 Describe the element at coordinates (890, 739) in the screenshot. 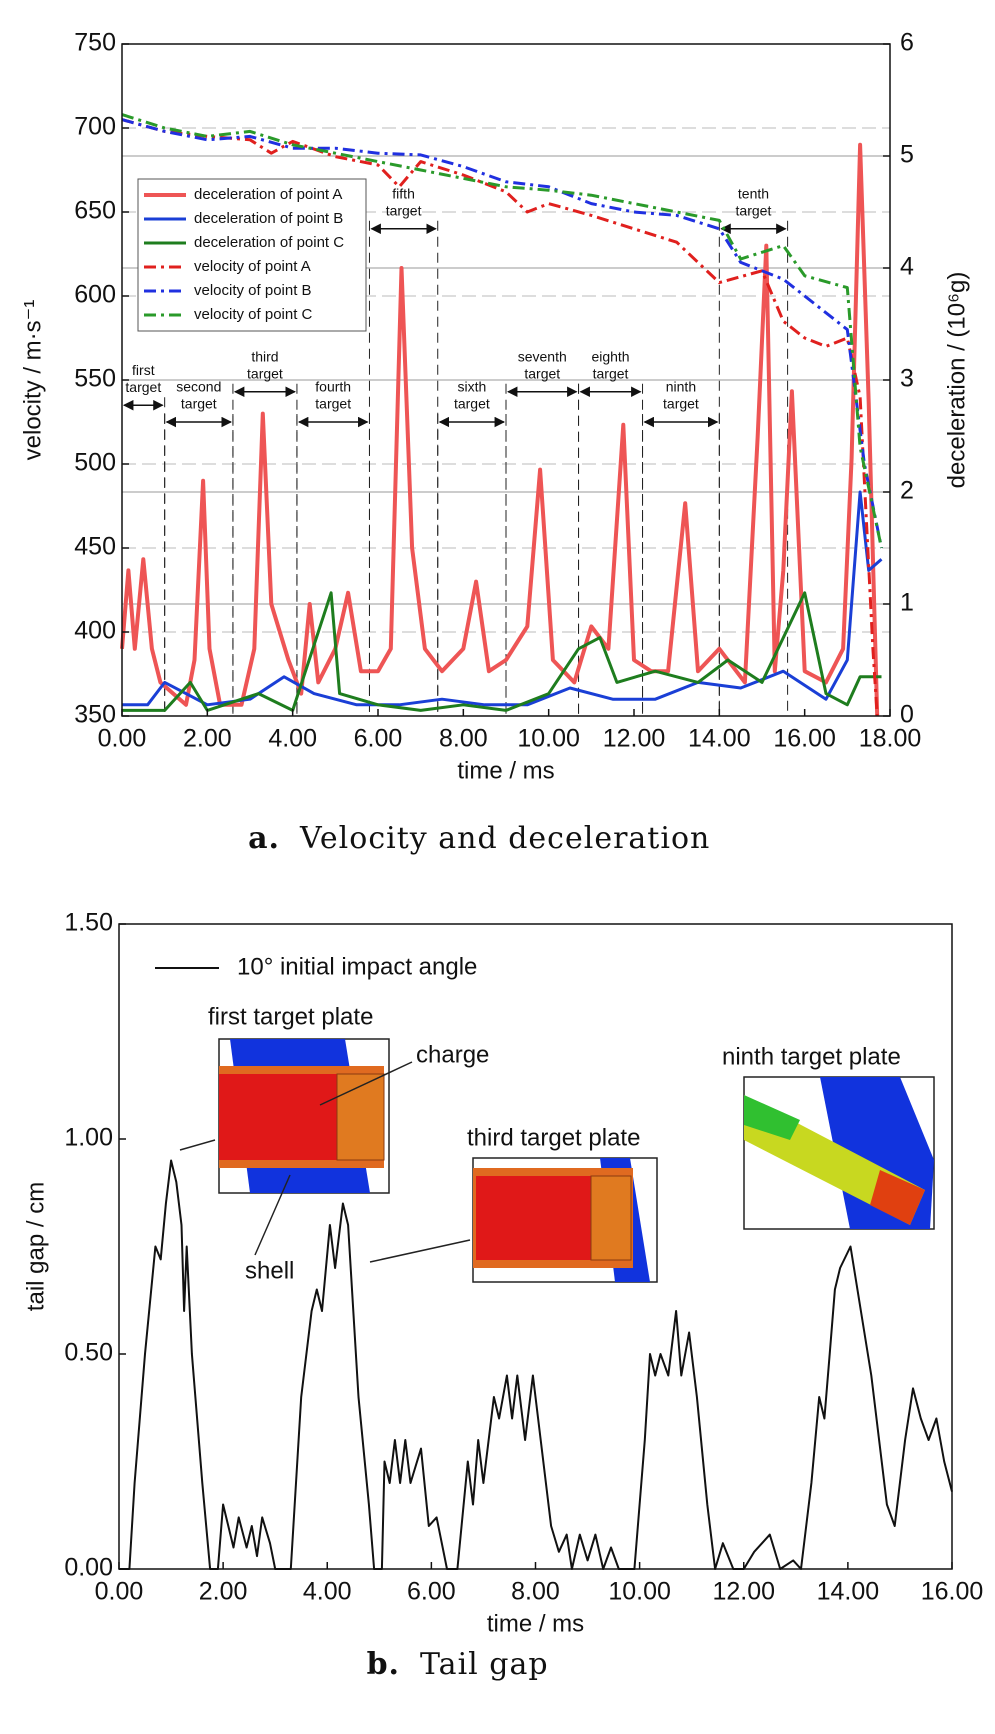

I see `x-tick-label: 18.00` at that location.